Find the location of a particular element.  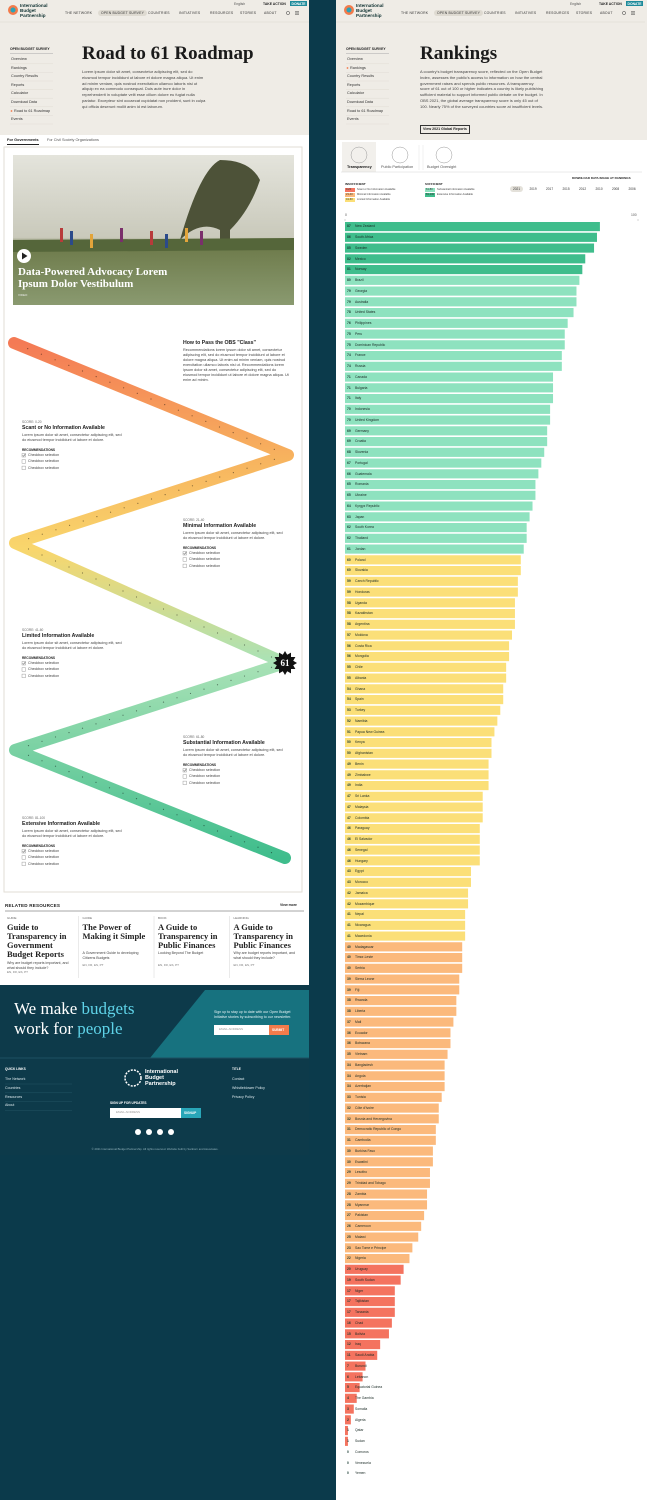

bar-label: South Africa is located at coordinates (364, 237).